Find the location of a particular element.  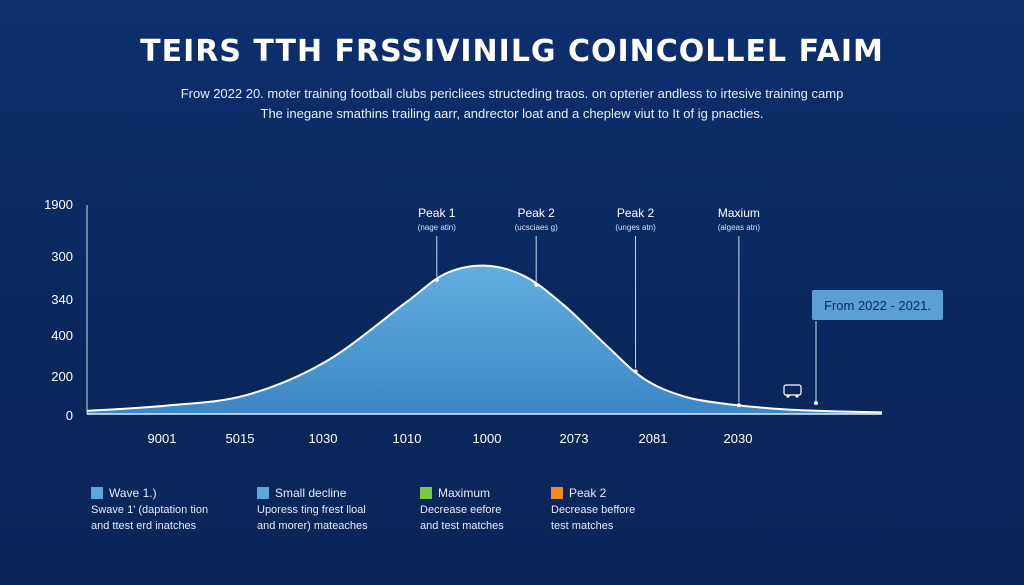

x-tick-label: 5015 is located at coordinates (240, 438).